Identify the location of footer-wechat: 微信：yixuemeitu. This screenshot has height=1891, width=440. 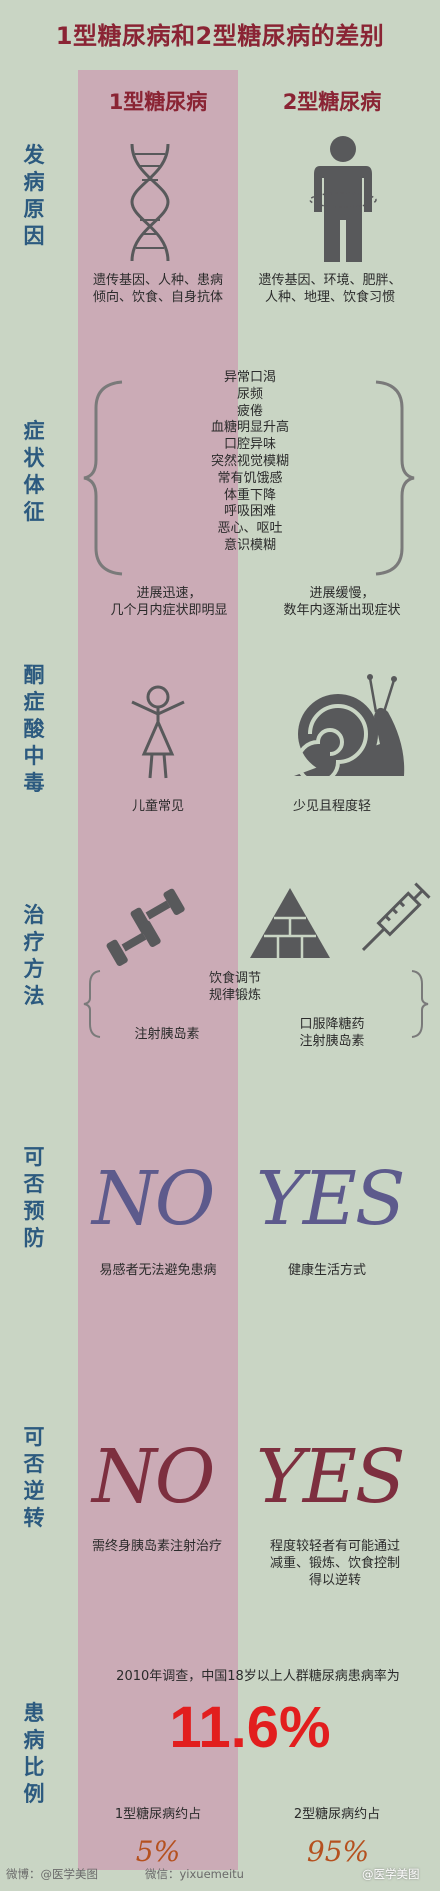
(194, 1874).